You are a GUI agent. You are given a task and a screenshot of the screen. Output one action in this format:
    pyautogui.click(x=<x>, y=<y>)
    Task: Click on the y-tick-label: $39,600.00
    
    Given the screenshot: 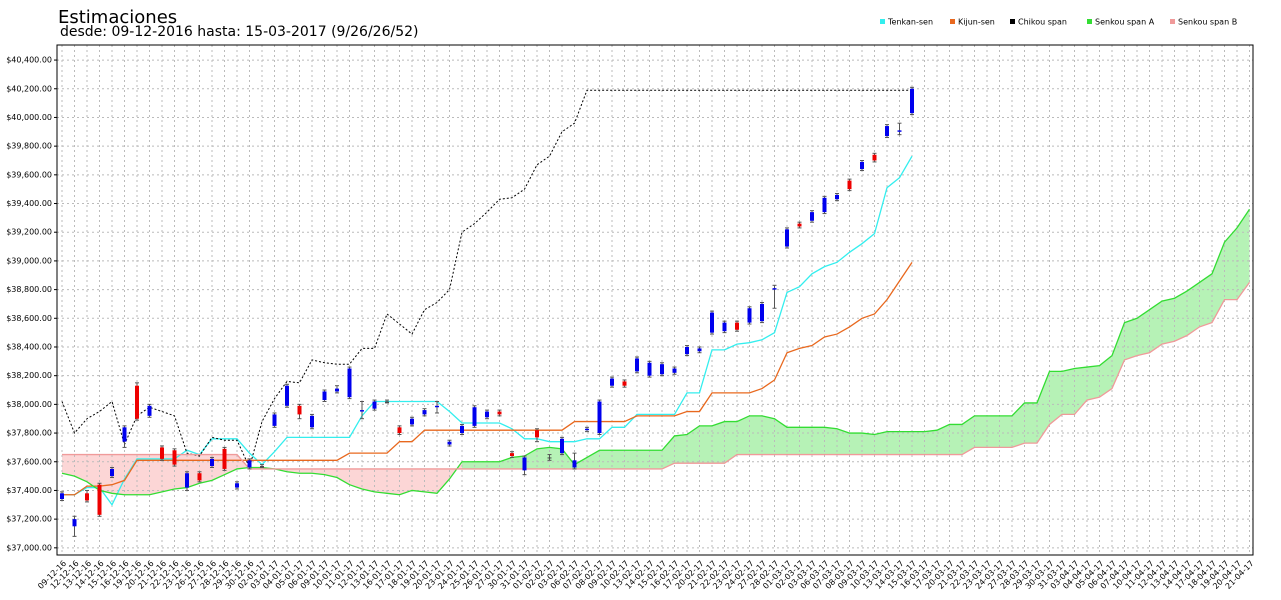 What is the action you would take?
    pyautogui.click(x=29, y=174)
    